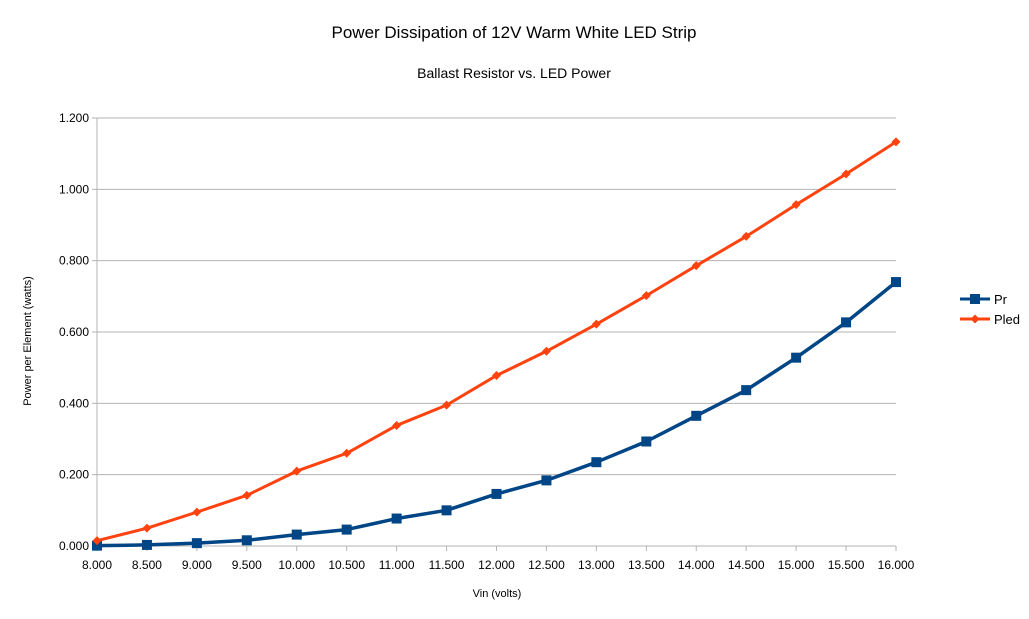 This screenshot has width=1029, height=619. Describe the element at coordinates (296, 565) in the screenshot. I see `x-tick-label: 10.000` at that location.